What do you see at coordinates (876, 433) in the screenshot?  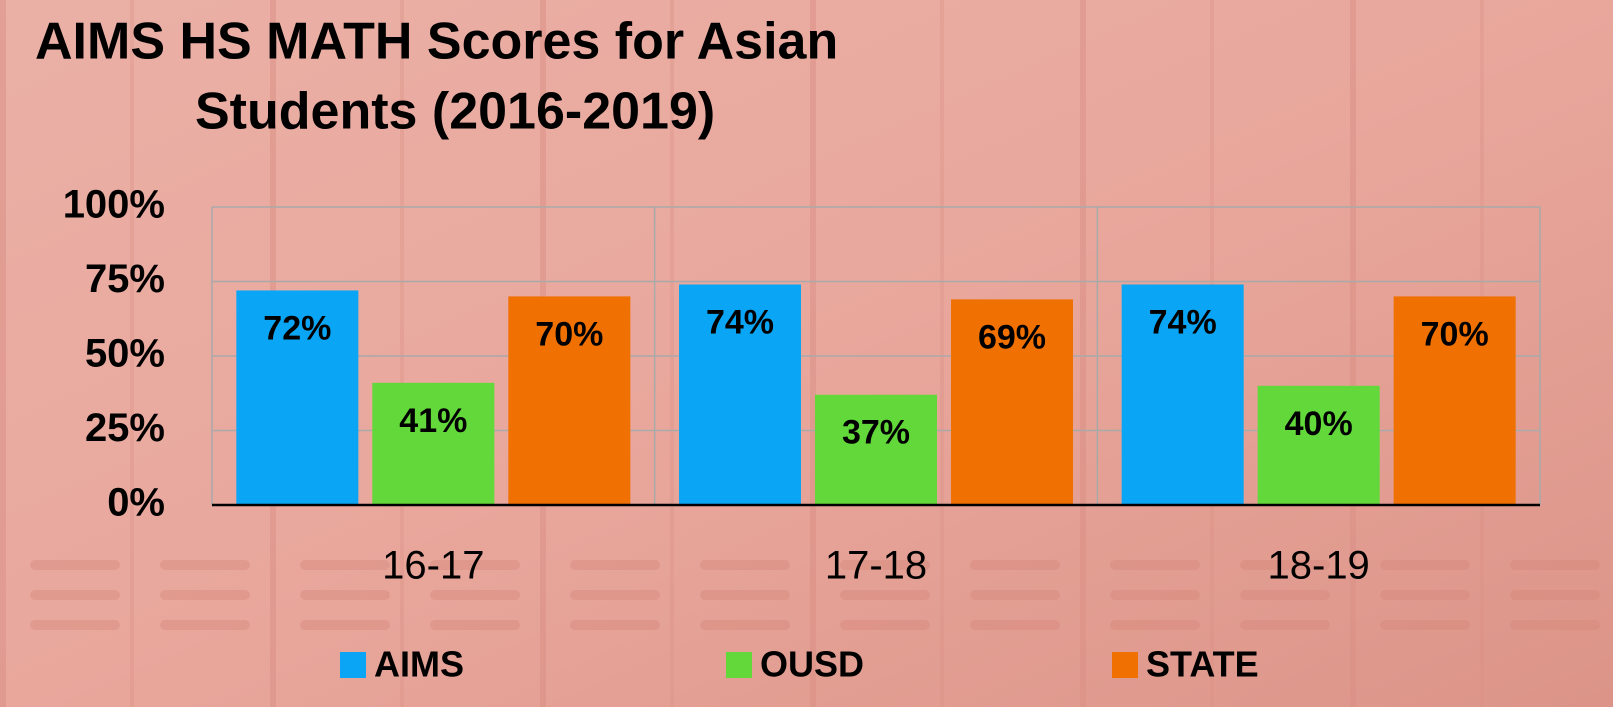 I see `data-label: 37%` at bounding box center [876, 433].